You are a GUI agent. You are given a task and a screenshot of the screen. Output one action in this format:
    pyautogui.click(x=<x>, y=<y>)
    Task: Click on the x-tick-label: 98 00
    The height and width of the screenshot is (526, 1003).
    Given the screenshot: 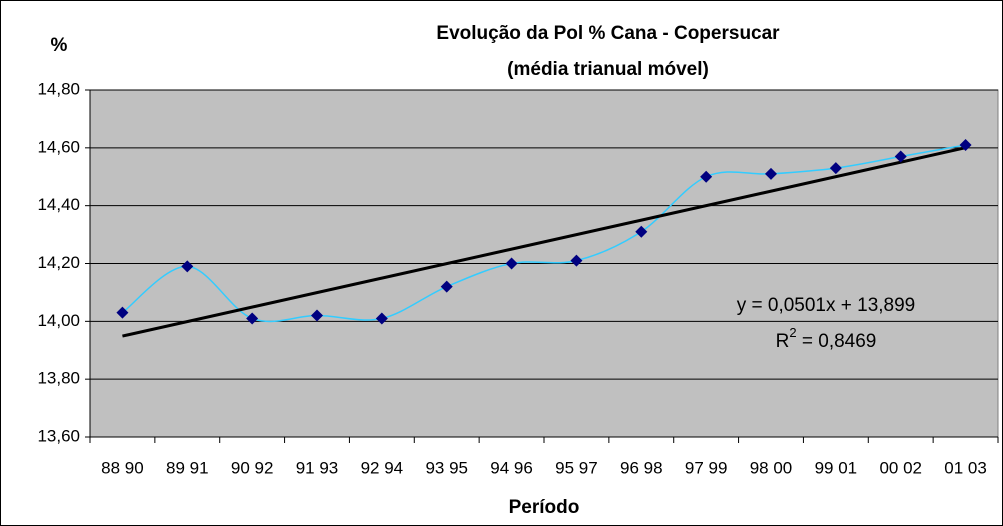 What is the action you would take?
    pyautogui.click(x=771, y=467)
    